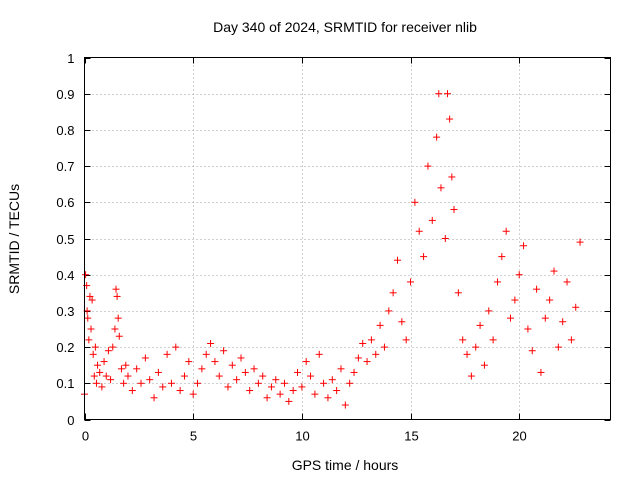 This screenshot has width=640, height=480. What do you see at coordinates (65, 383) in the screenshot?
I see `y-tick-label: 0.1` at bounding box center [65, 383].